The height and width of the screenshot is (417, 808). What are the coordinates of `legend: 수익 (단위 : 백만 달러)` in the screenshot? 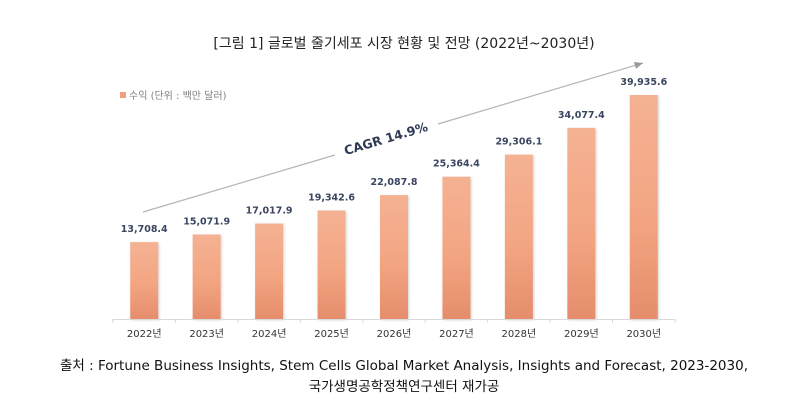 It's located at (173, 94).